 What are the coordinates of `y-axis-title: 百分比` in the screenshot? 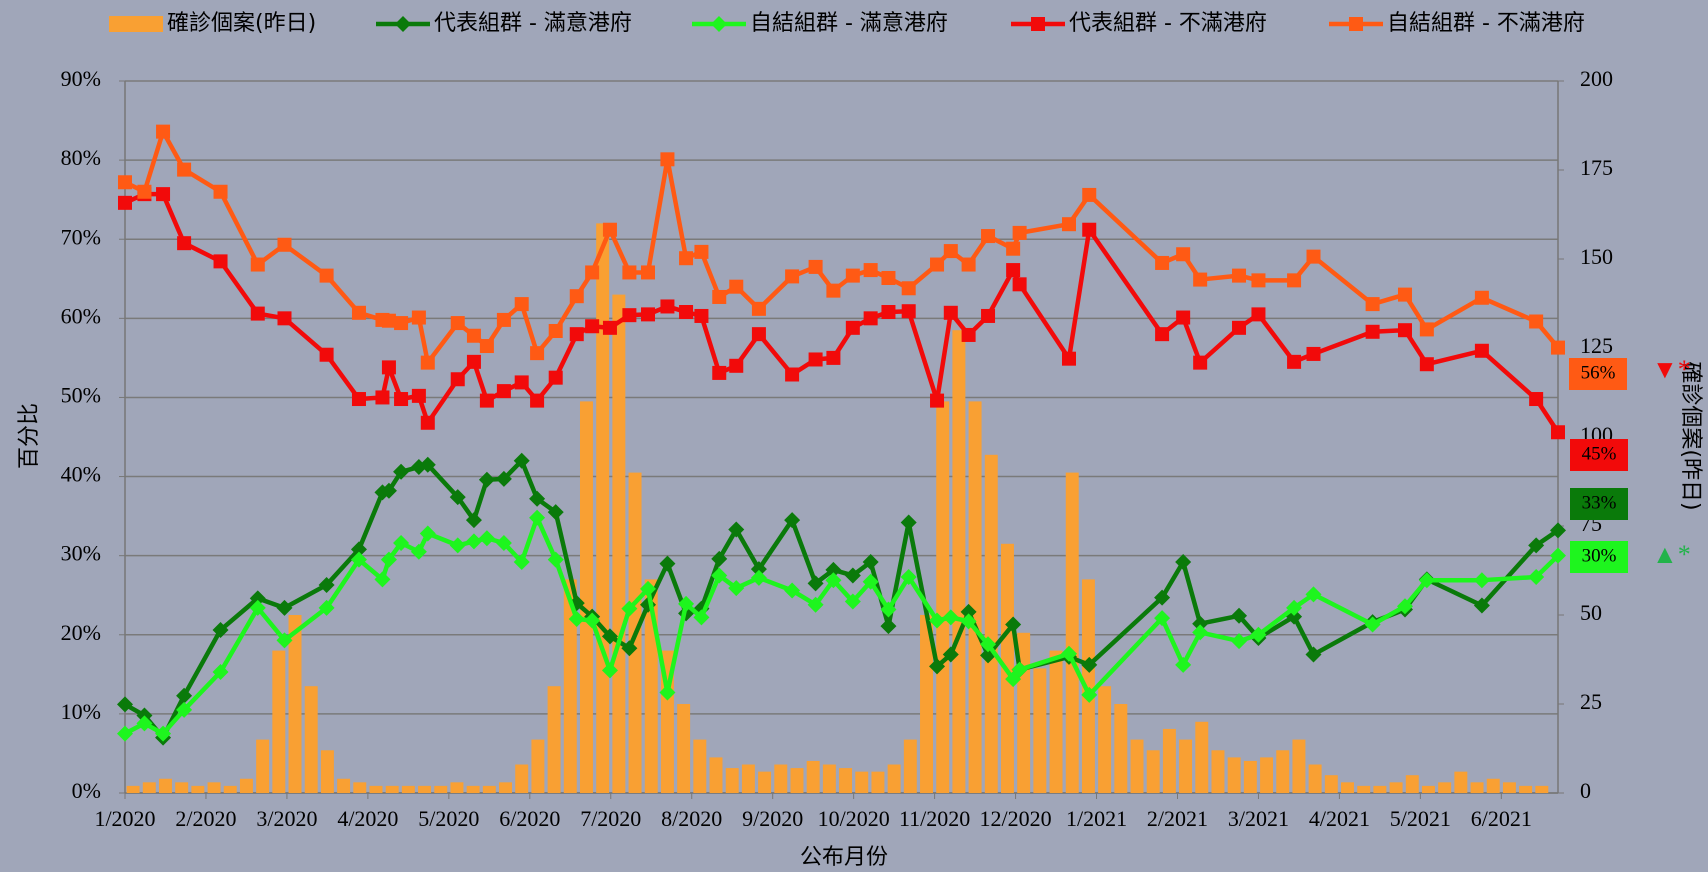 It's located at (29, 436).